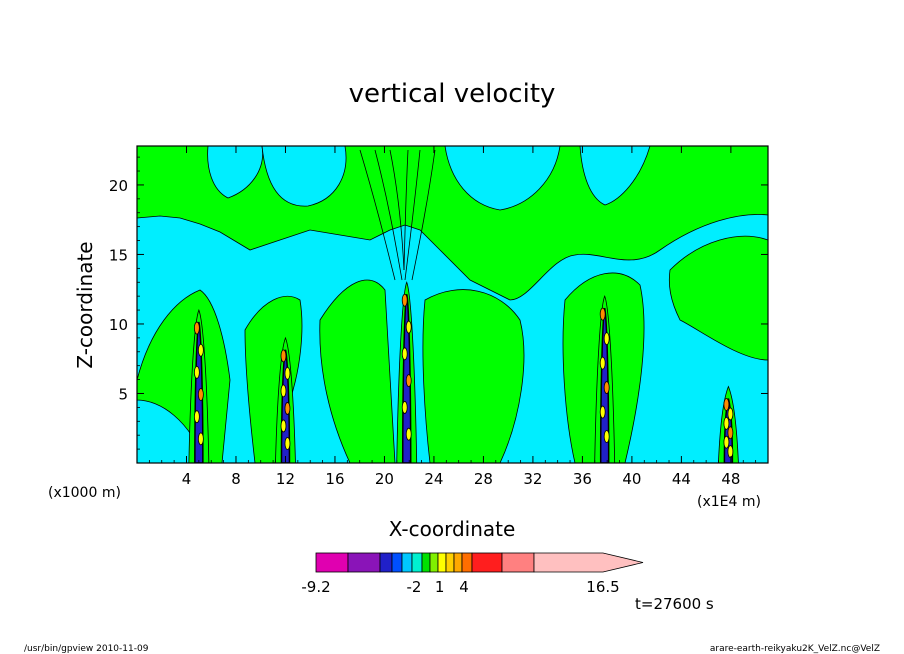 The width and height of the screenshot is (904, 654). I want to click on x-tick-label: 16, so click(334, 479).